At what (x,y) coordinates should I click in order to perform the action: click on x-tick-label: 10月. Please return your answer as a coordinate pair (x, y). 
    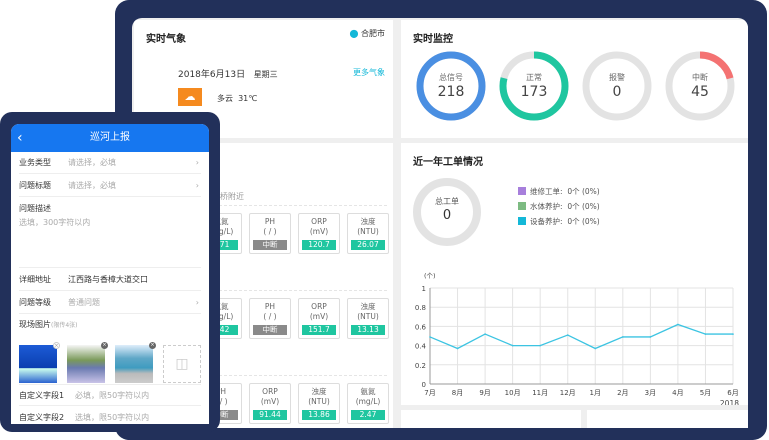
    Looking at the image, I should click on (513, 393).